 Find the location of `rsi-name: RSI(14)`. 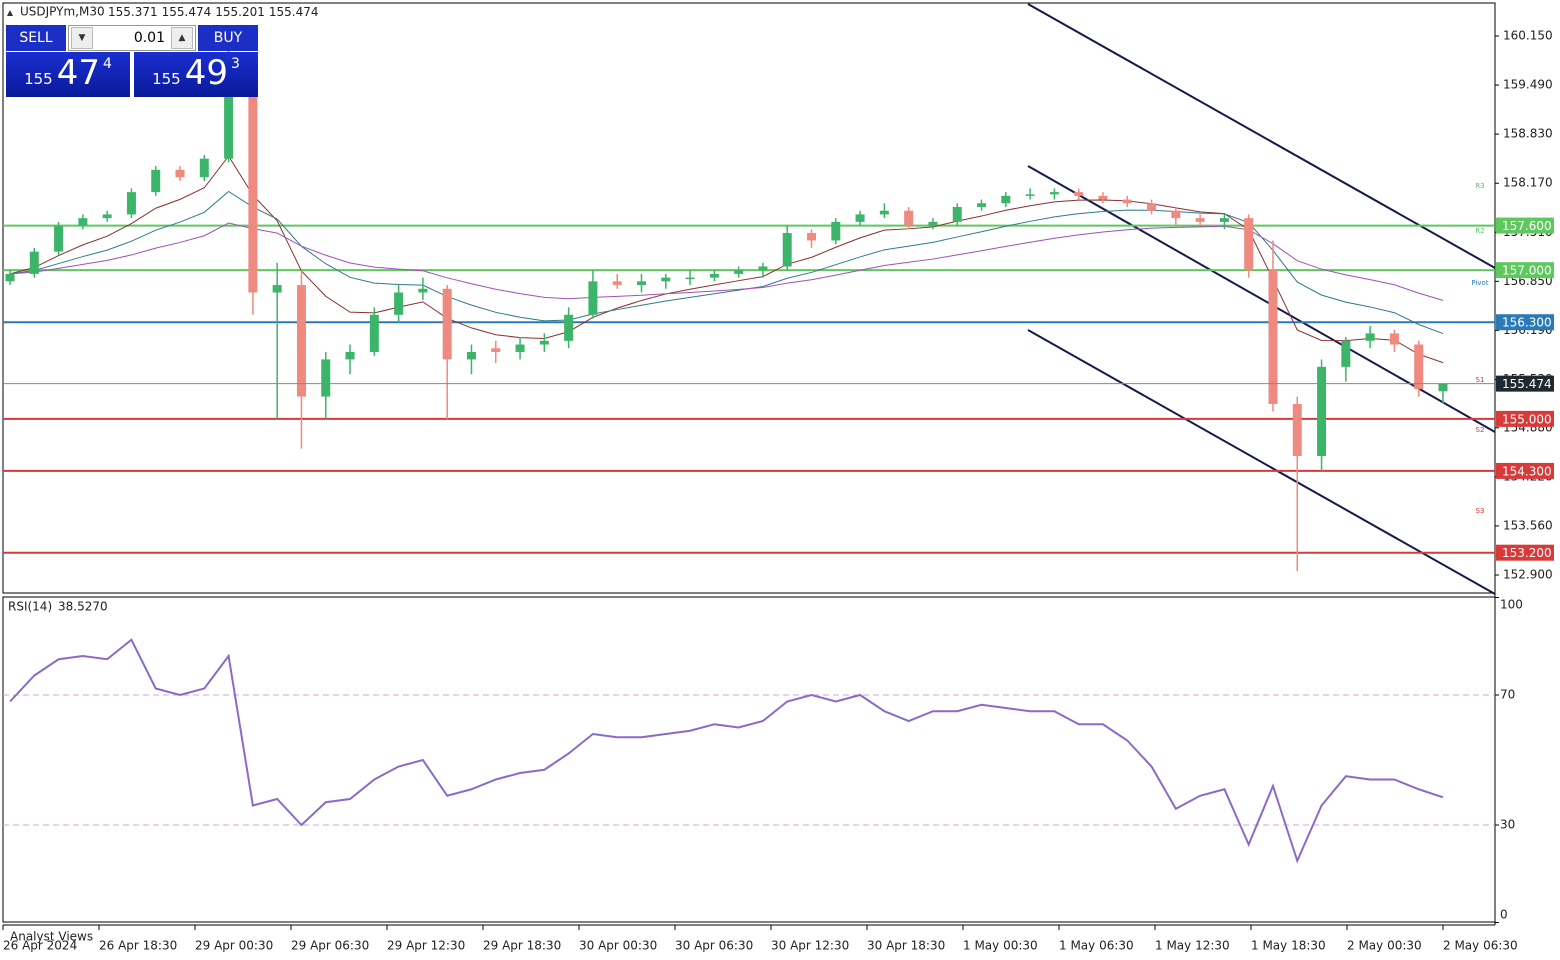

rsi-name: RSI(14) is located at coordinates (30, 607).